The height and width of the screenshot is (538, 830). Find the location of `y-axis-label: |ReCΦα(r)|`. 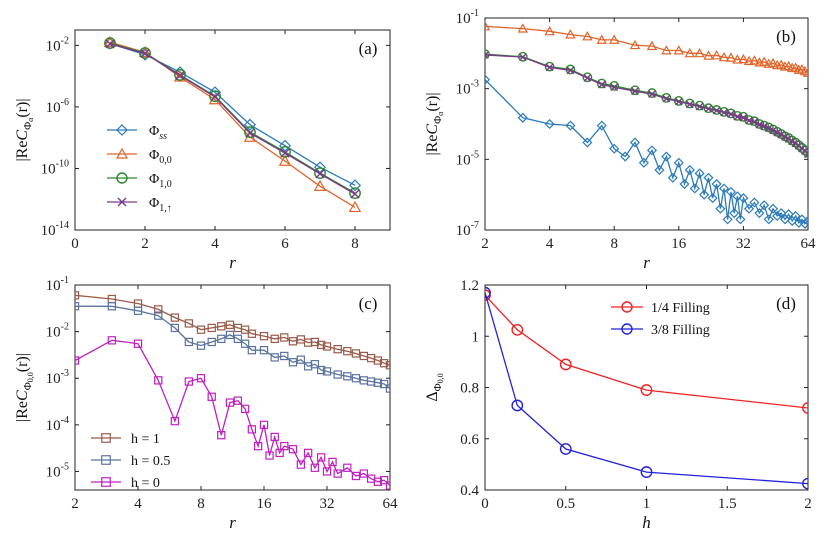

y-axis-label: |ReCΦα(r)| is located at coordinates (24, 129).